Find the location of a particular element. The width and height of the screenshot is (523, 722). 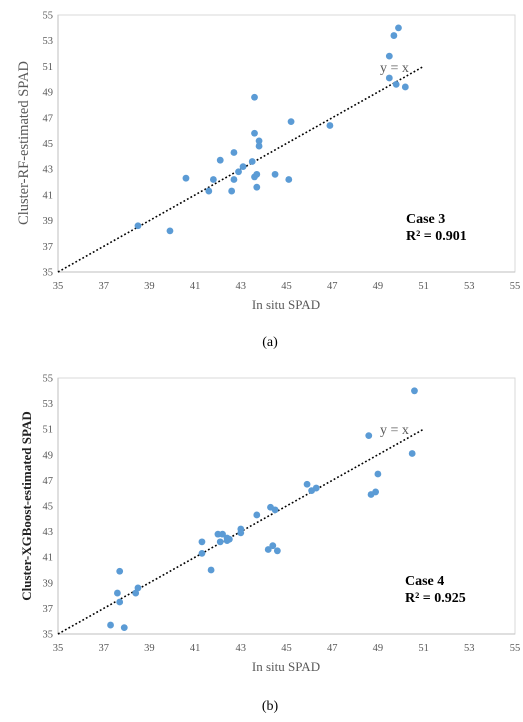

x-tick-label: 55 is located at coordinates (515, 286).